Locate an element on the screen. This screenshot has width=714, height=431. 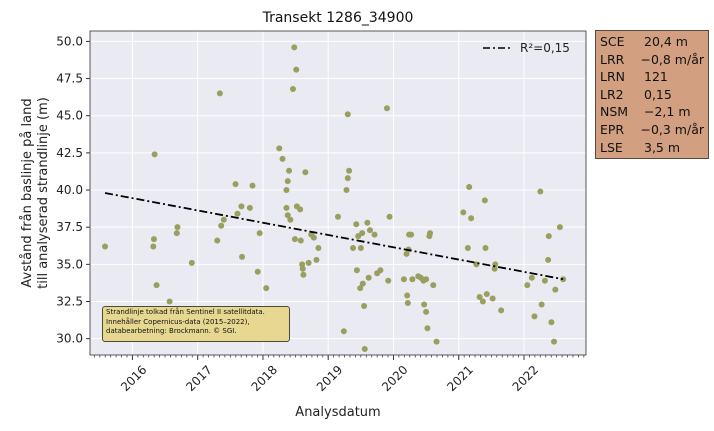
stats-row-lr2: LR2 0,15 is located at coordinates (652, 95).